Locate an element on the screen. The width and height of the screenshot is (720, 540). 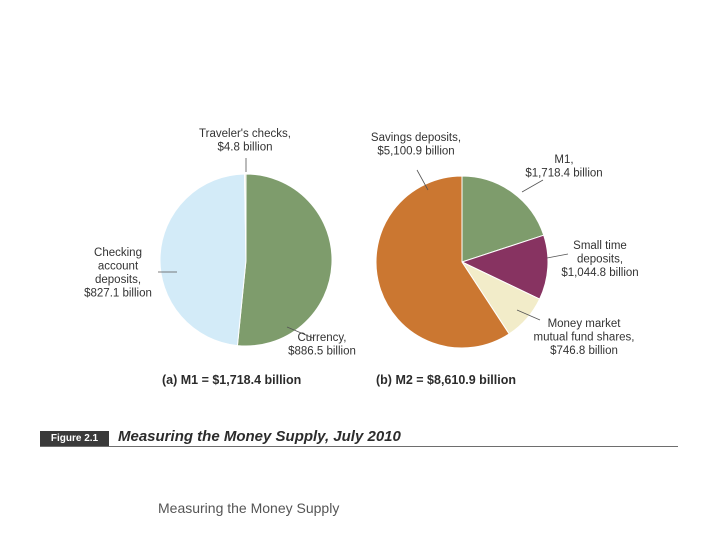
title-divider is located at coordinates (359, 446).